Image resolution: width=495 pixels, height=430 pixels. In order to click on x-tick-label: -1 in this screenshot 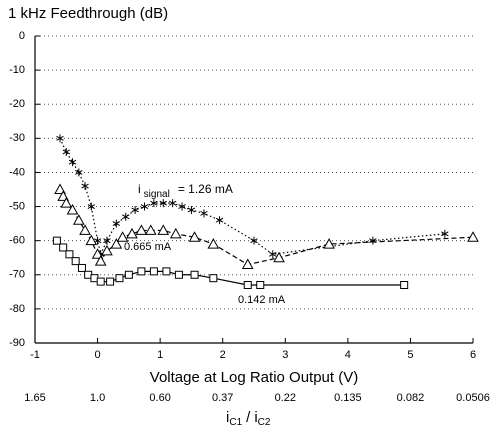, I will do `click(35, 355)`.